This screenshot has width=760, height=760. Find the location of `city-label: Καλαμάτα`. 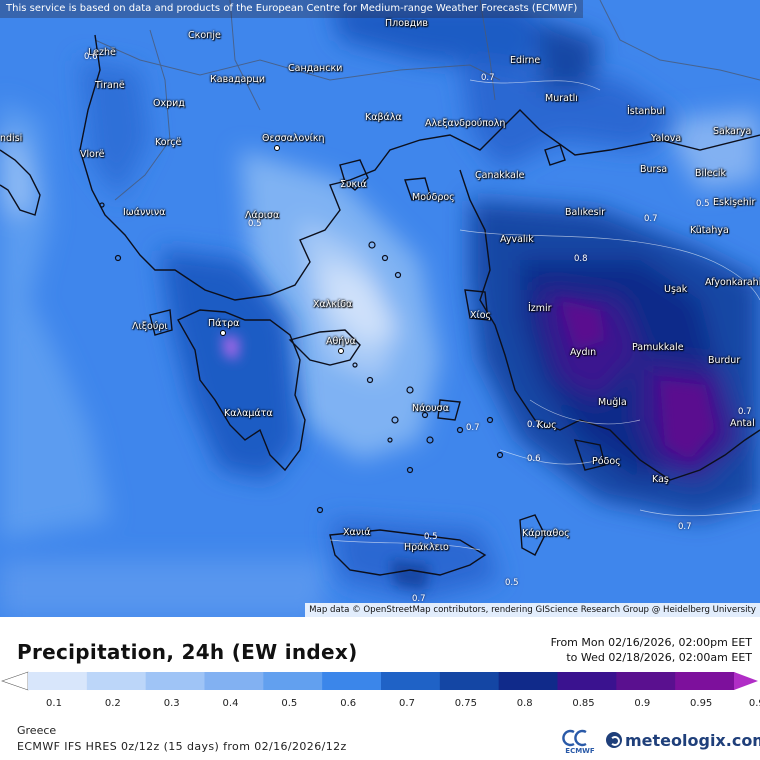

city-label: Καλαμάτα is located at coordinates (248, 413).